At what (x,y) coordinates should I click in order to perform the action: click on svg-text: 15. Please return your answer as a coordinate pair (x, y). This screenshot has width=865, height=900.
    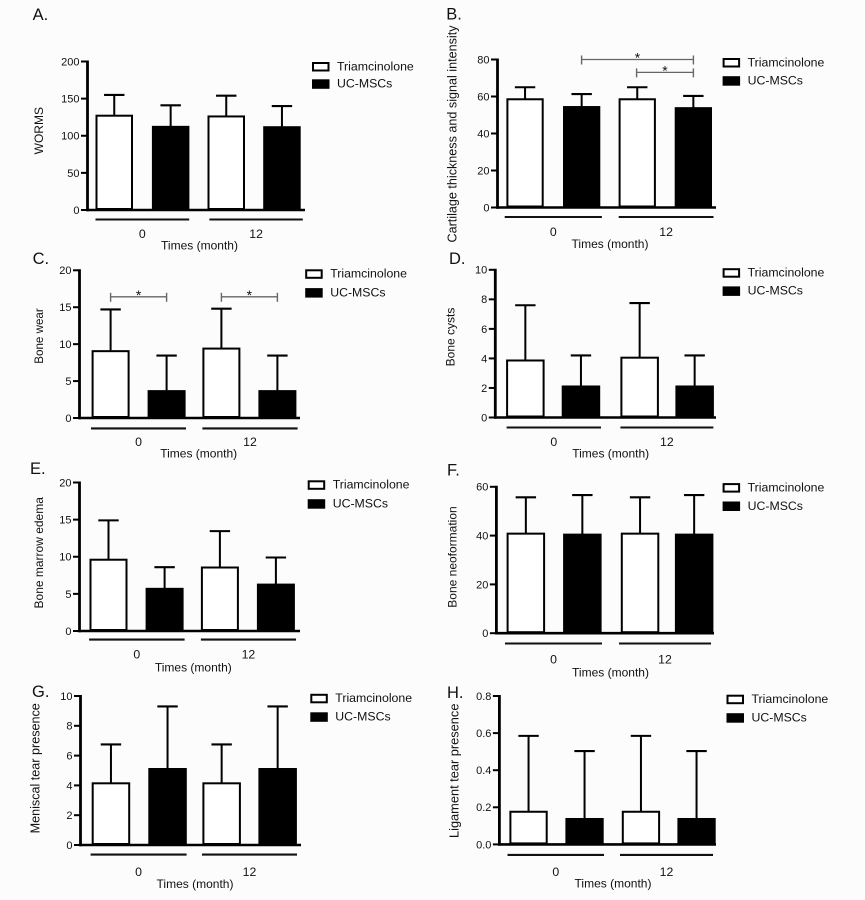
    Looking at the image, I should click on (65, 521).